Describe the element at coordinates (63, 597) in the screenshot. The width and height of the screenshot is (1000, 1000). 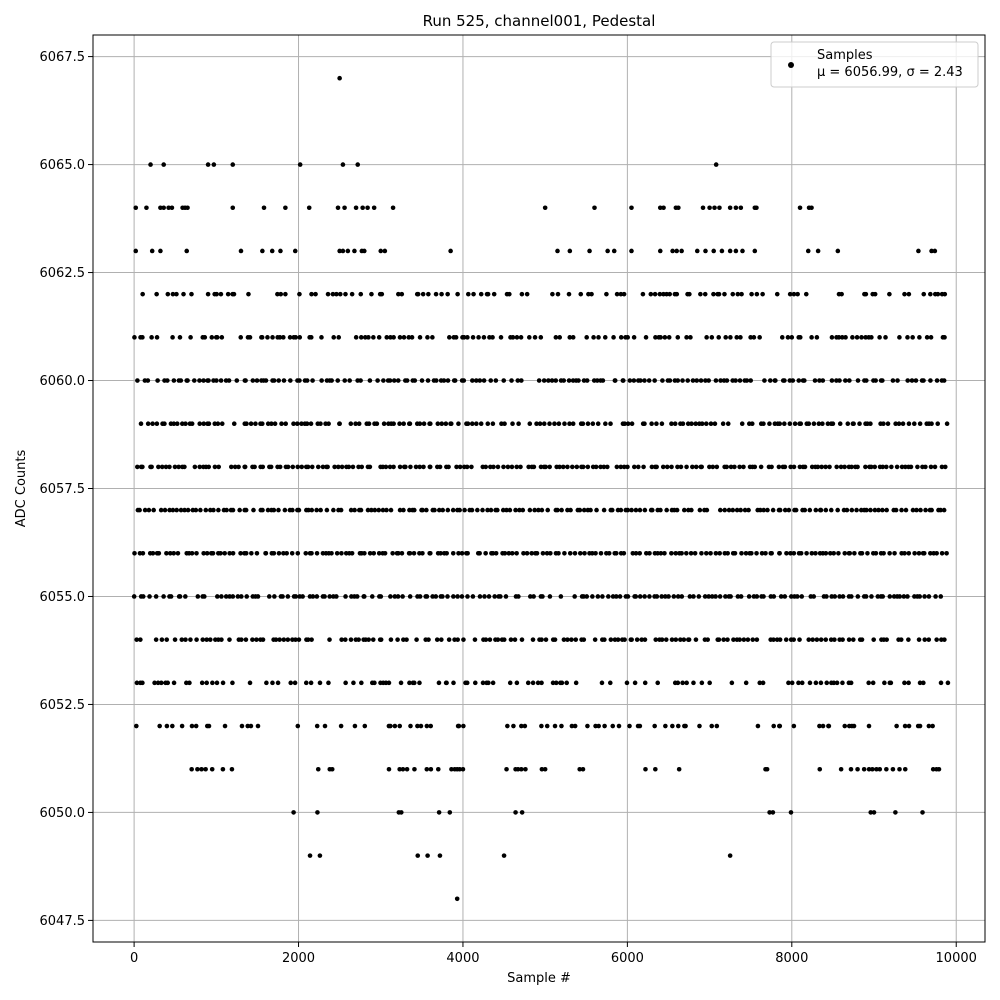
I see `y-tick-label: 6055.0` at that location.